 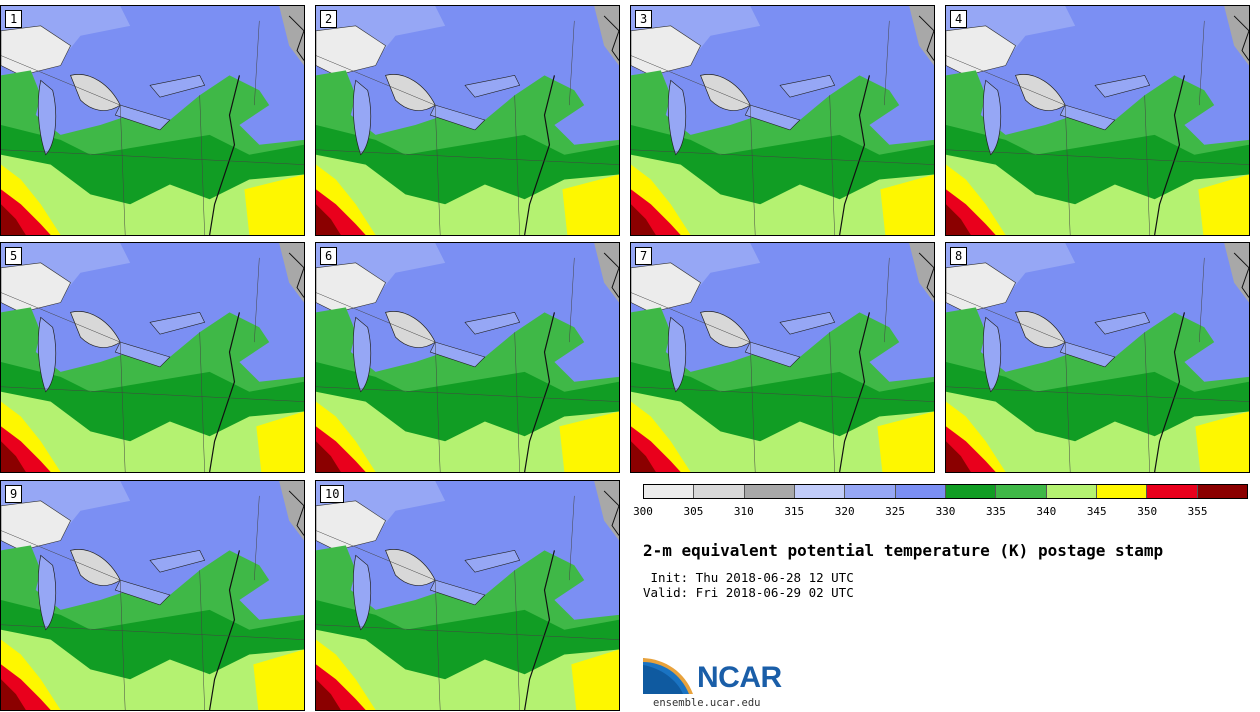 What do you see at coordinates (14, 494) in the screenshot?
I see `panel-number: 9` at bounding box center [14, 494].